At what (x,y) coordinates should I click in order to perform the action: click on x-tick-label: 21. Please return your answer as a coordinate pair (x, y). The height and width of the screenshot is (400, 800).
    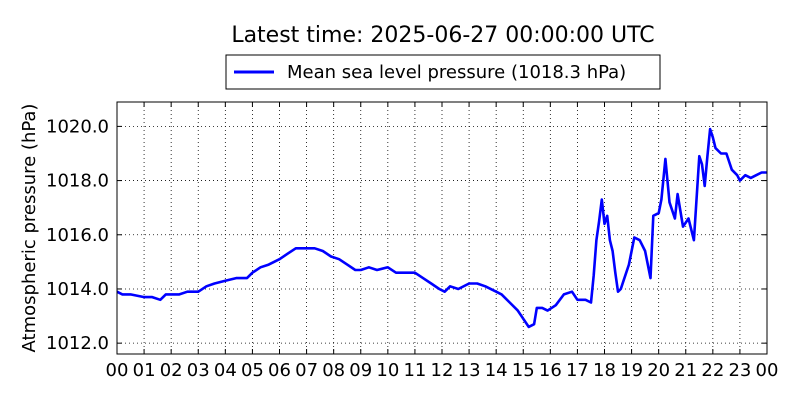
    Looking at the image, I should click on (685, 370).